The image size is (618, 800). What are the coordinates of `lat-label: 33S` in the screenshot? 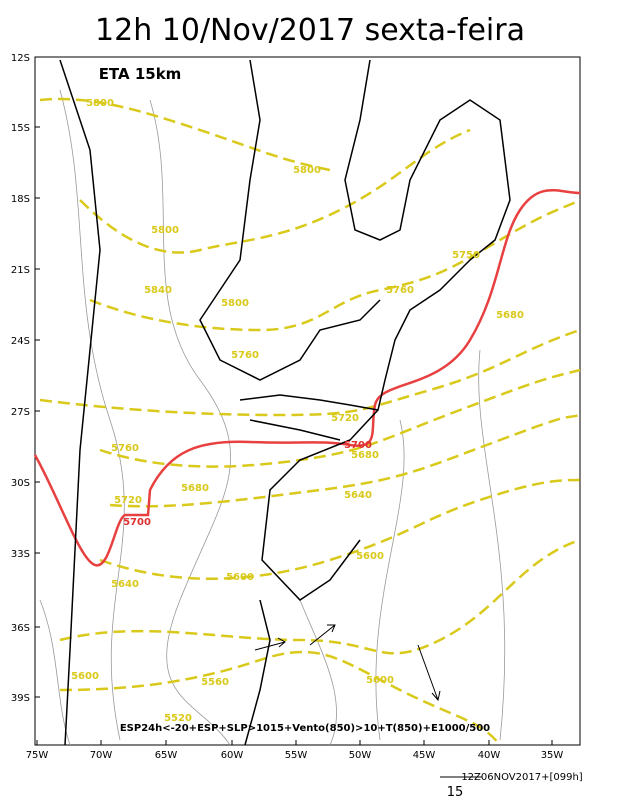 It's located at (20, 554).